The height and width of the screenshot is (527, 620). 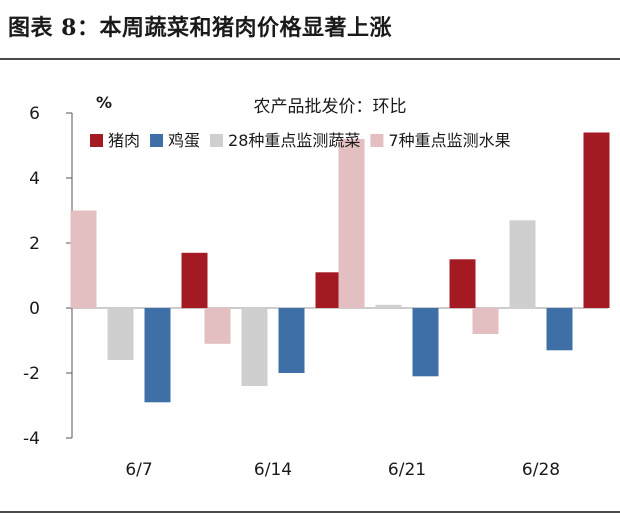 What do you see at coordinates (294, 140) in the screenshot?
I see `legend-label: 28种重点监测蔬菜` at bounding box center [294, 140].